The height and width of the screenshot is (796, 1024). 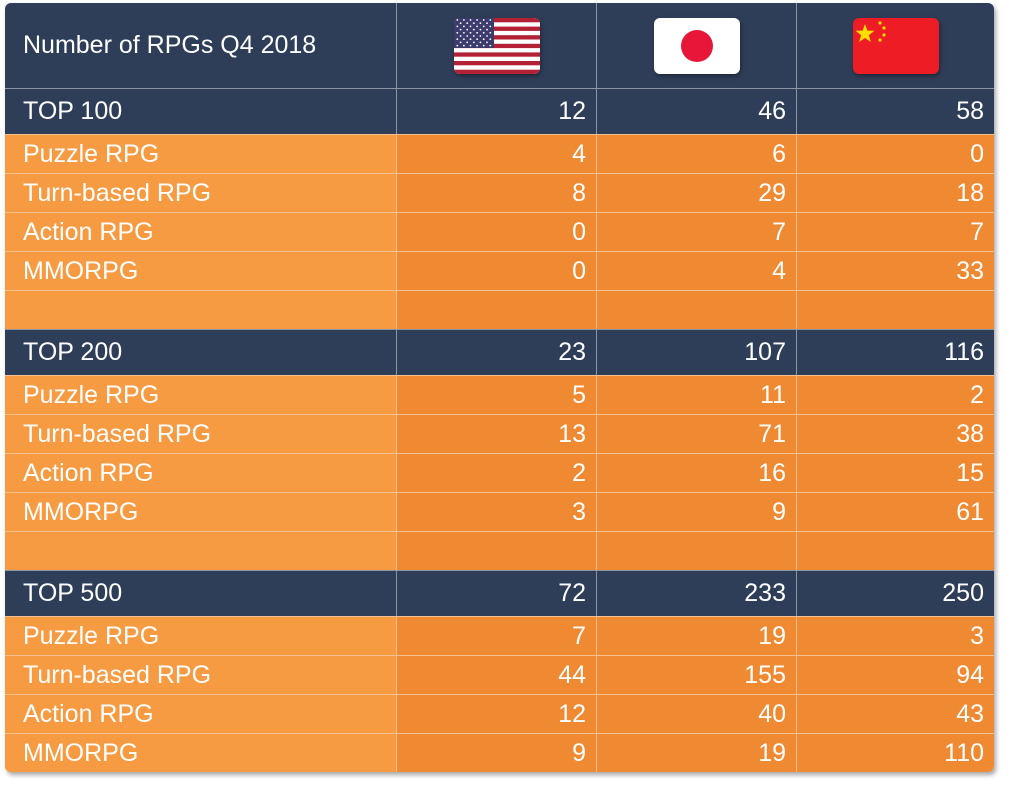 I want to click on us-value: 13, so click(x=496, y=434).